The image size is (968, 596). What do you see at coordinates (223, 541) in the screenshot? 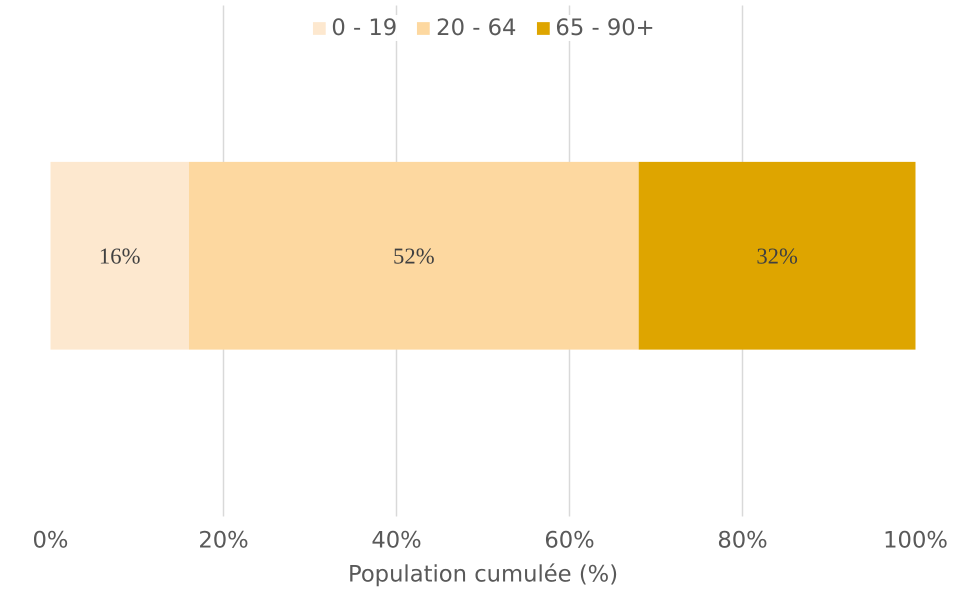
I see `x-tick-label: 20%` at bounding box center [223, 541].